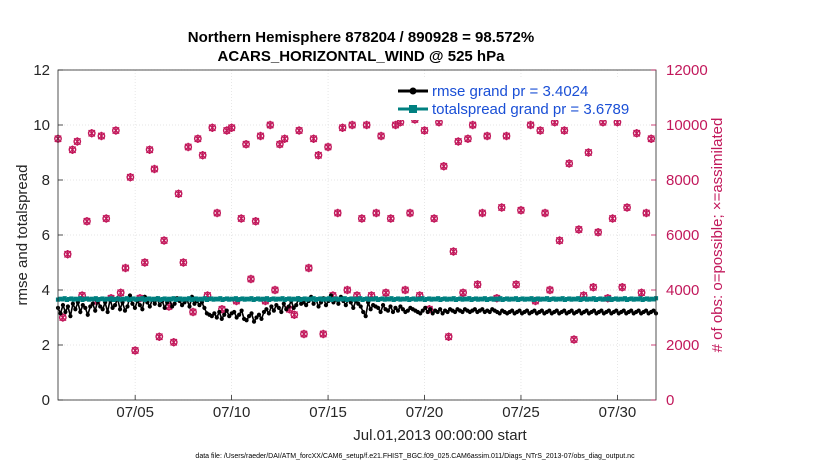  I want to click on x-tick-label: 07/20, so click(425, 412).